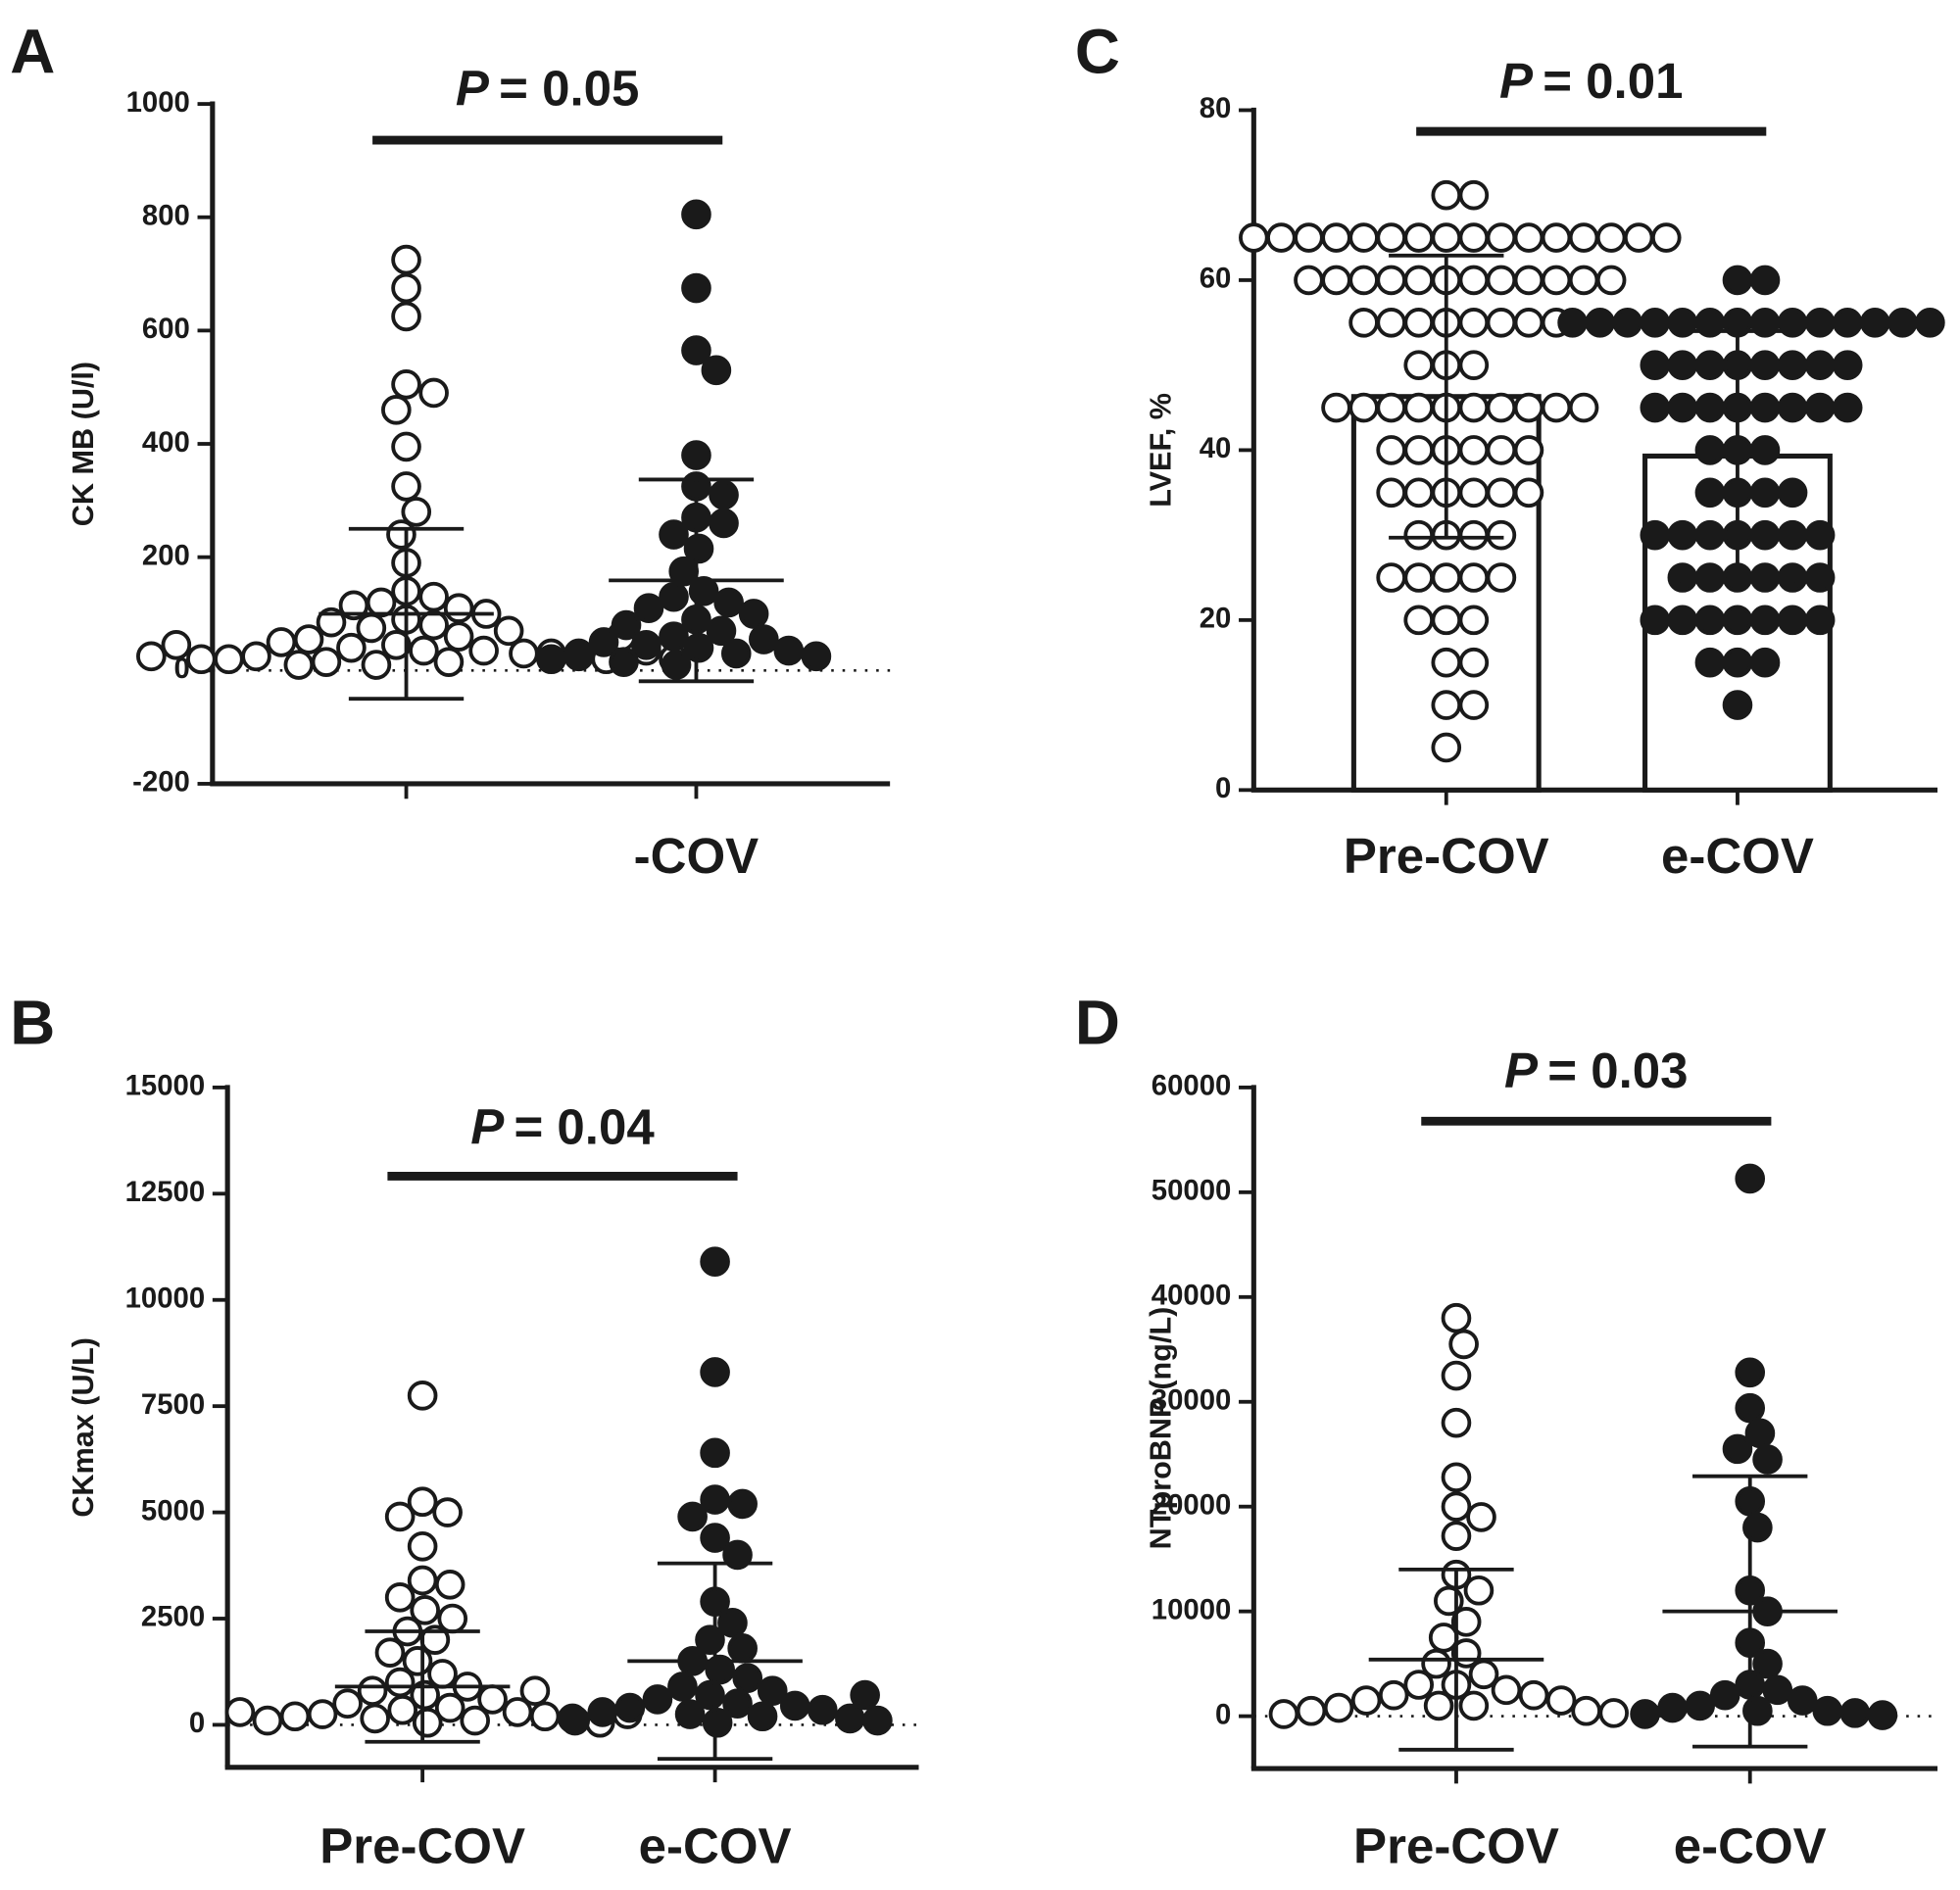  I want to click on panel-letter: A, so click(32, 51).